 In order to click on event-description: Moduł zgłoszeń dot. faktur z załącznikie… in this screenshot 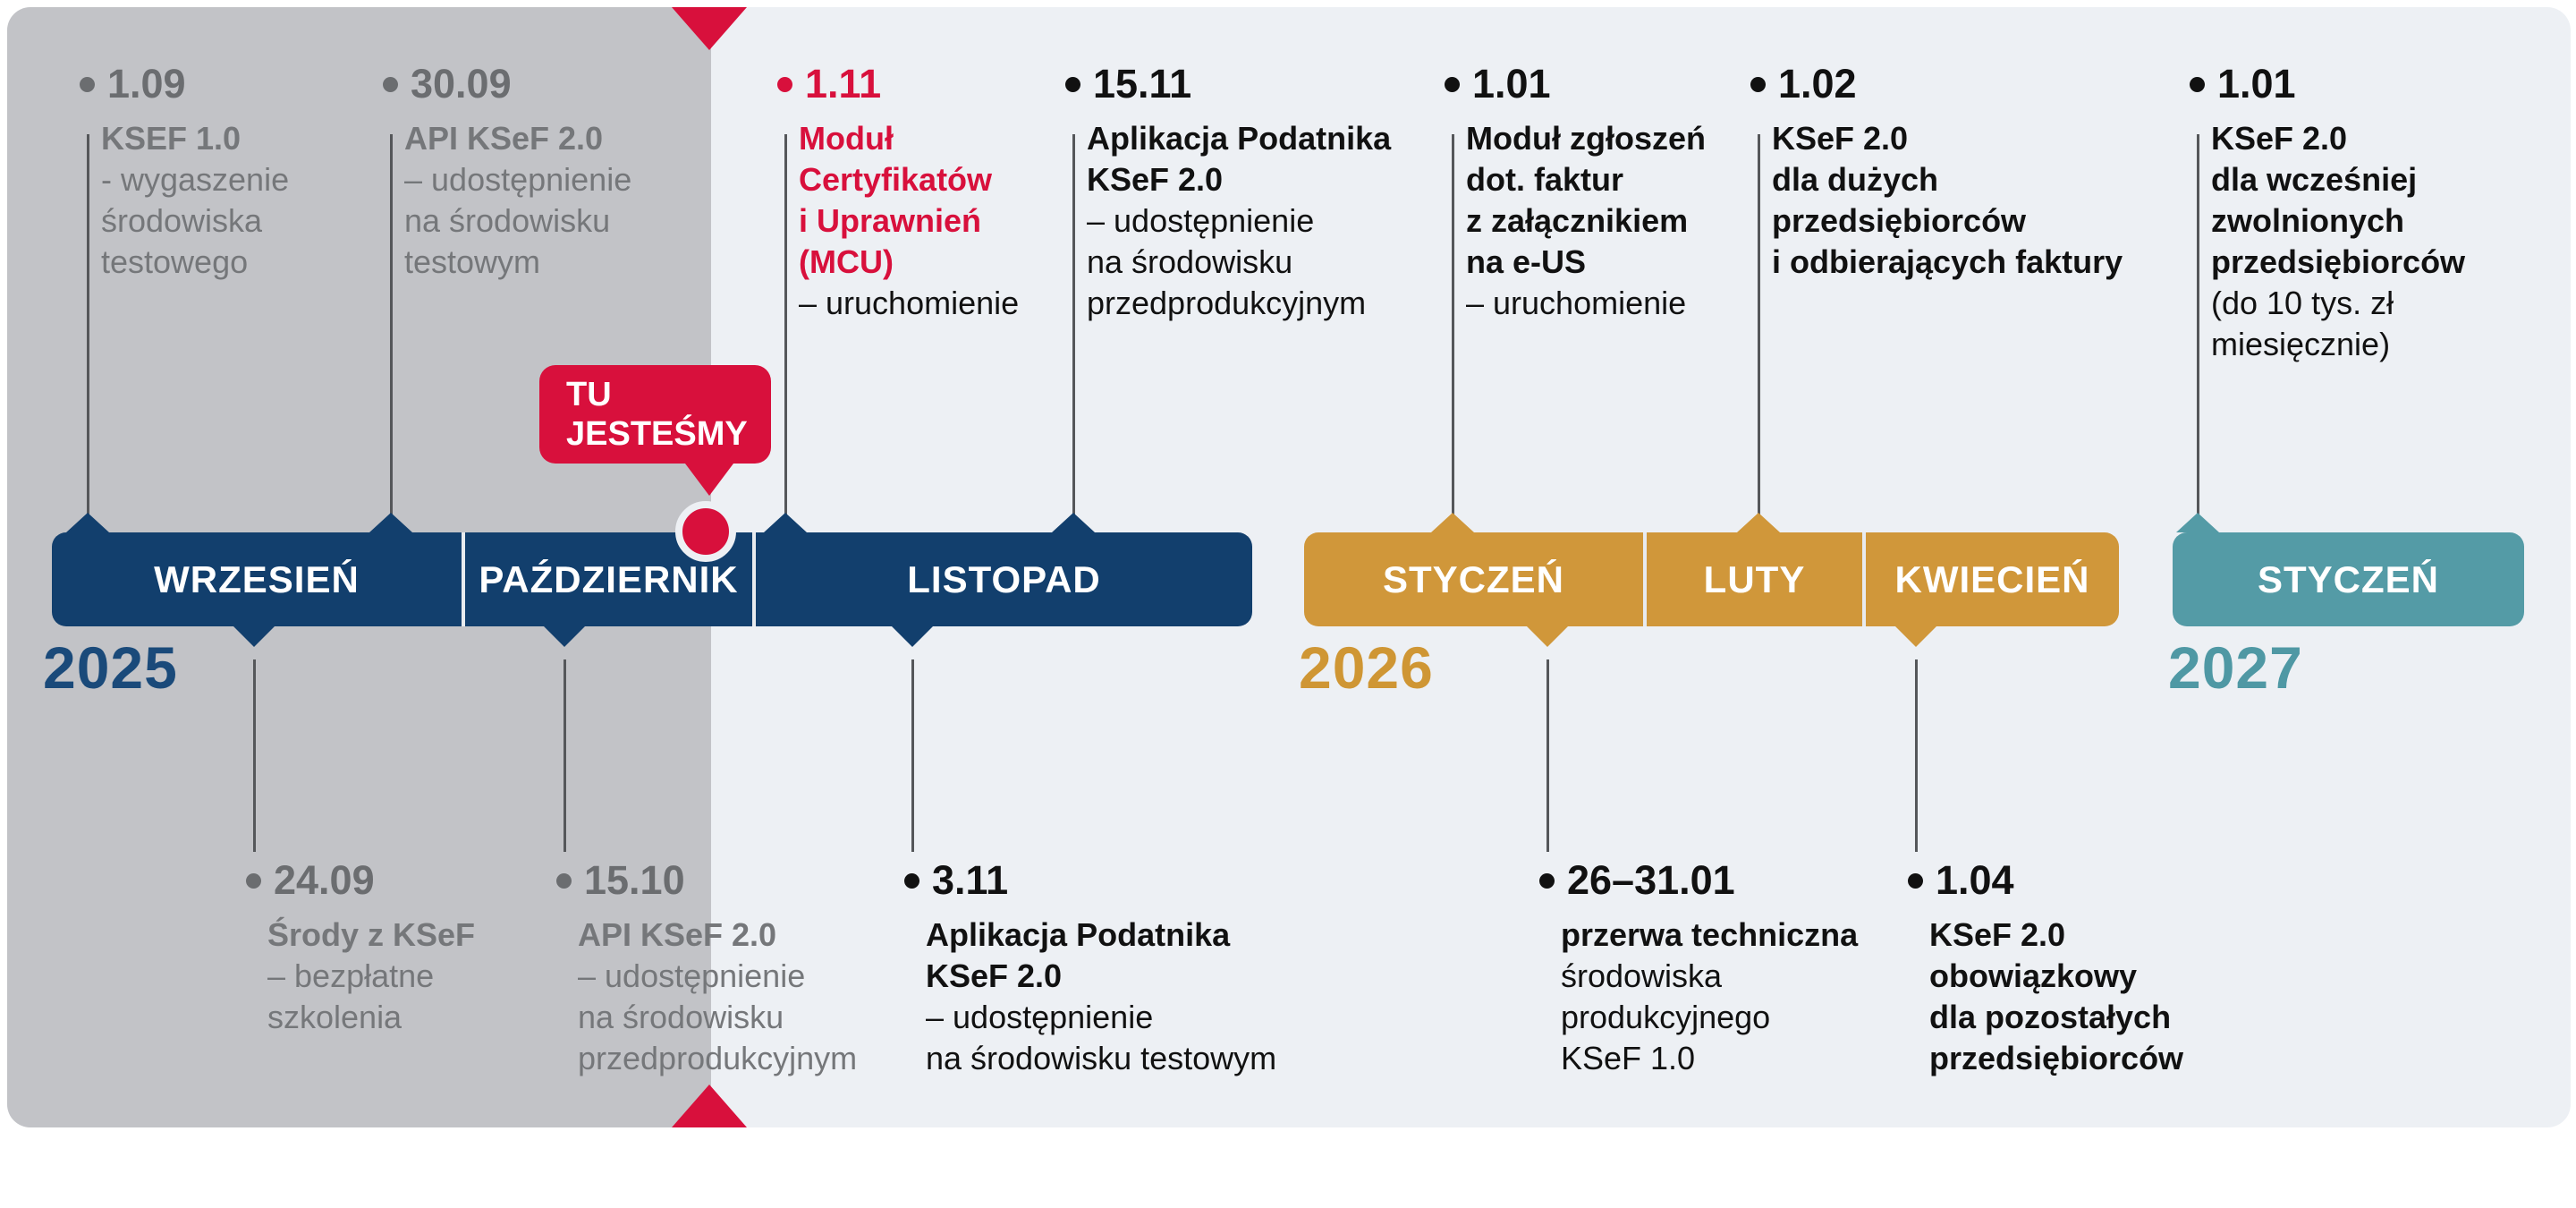, I will do `click(1586, 221)`.